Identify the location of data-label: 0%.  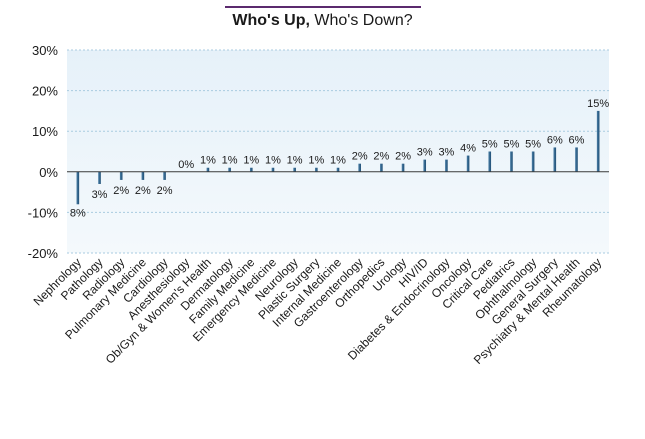
(186, 165).